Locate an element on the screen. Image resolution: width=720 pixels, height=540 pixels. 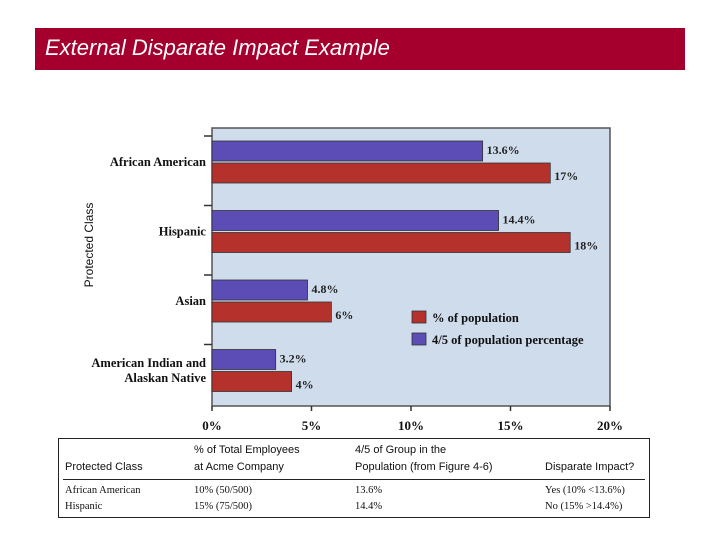
y-axis-label: Protected Class is located at coordinates (89, 245).